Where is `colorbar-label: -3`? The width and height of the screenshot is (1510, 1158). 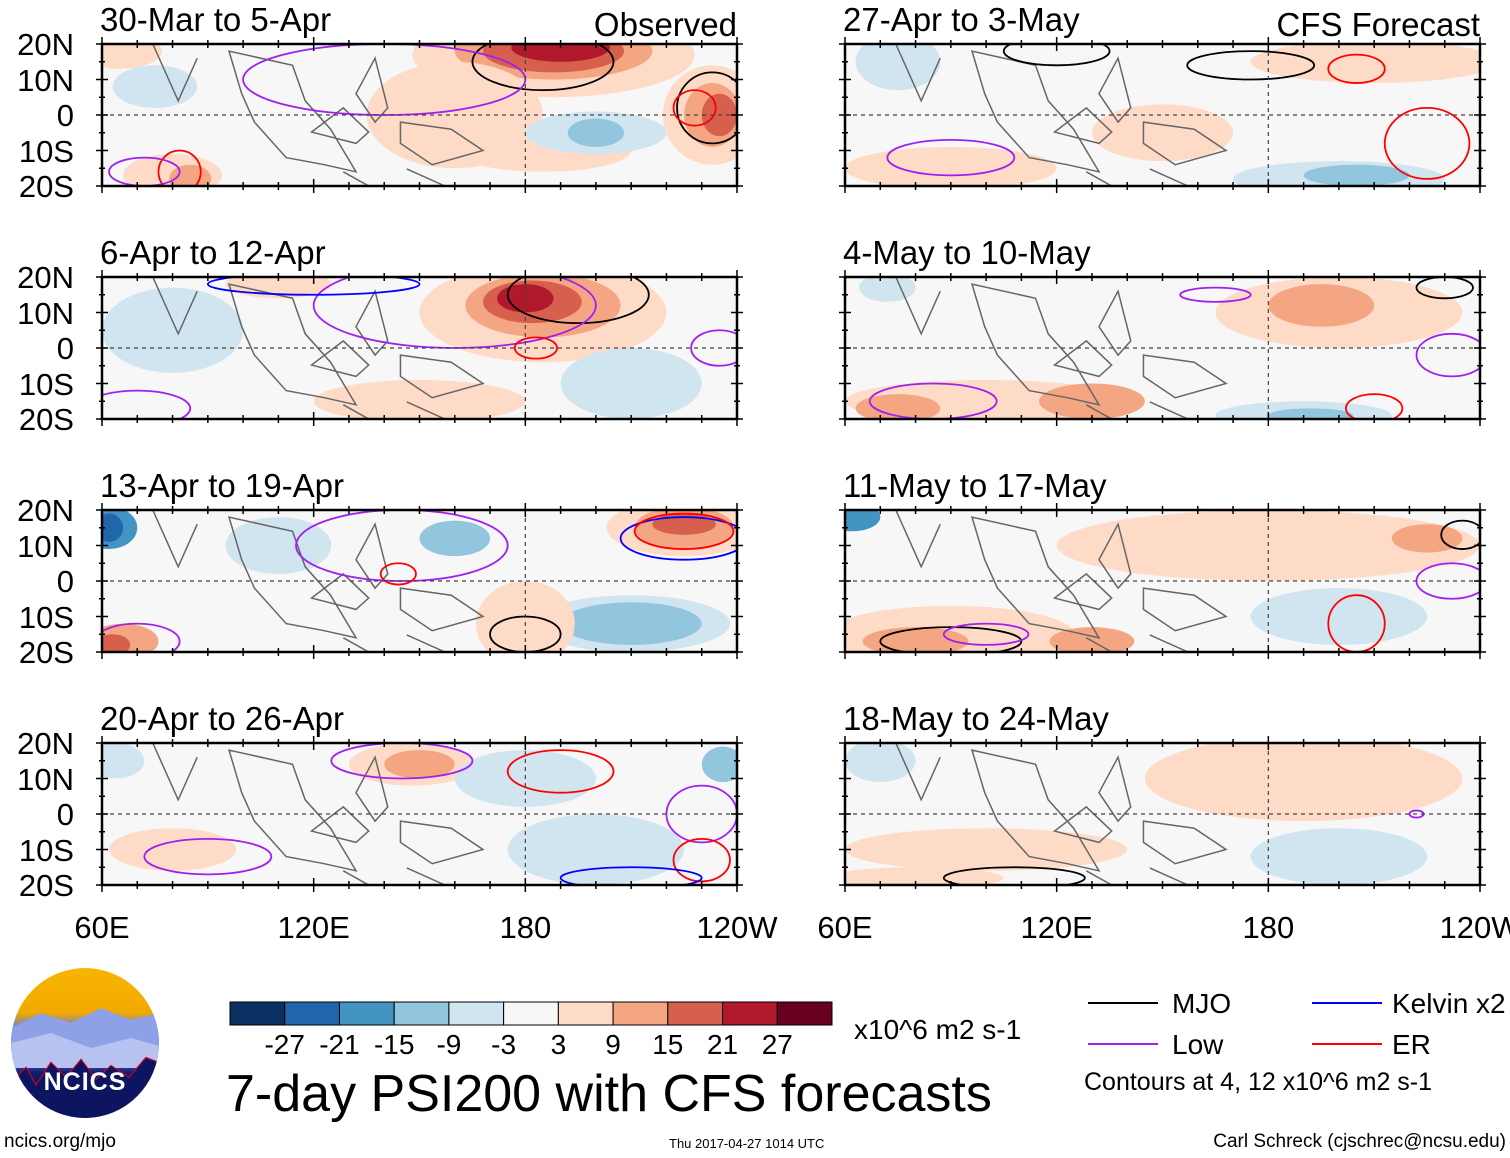
colorbar-label: -3 is located at coordinates (504, 1044).